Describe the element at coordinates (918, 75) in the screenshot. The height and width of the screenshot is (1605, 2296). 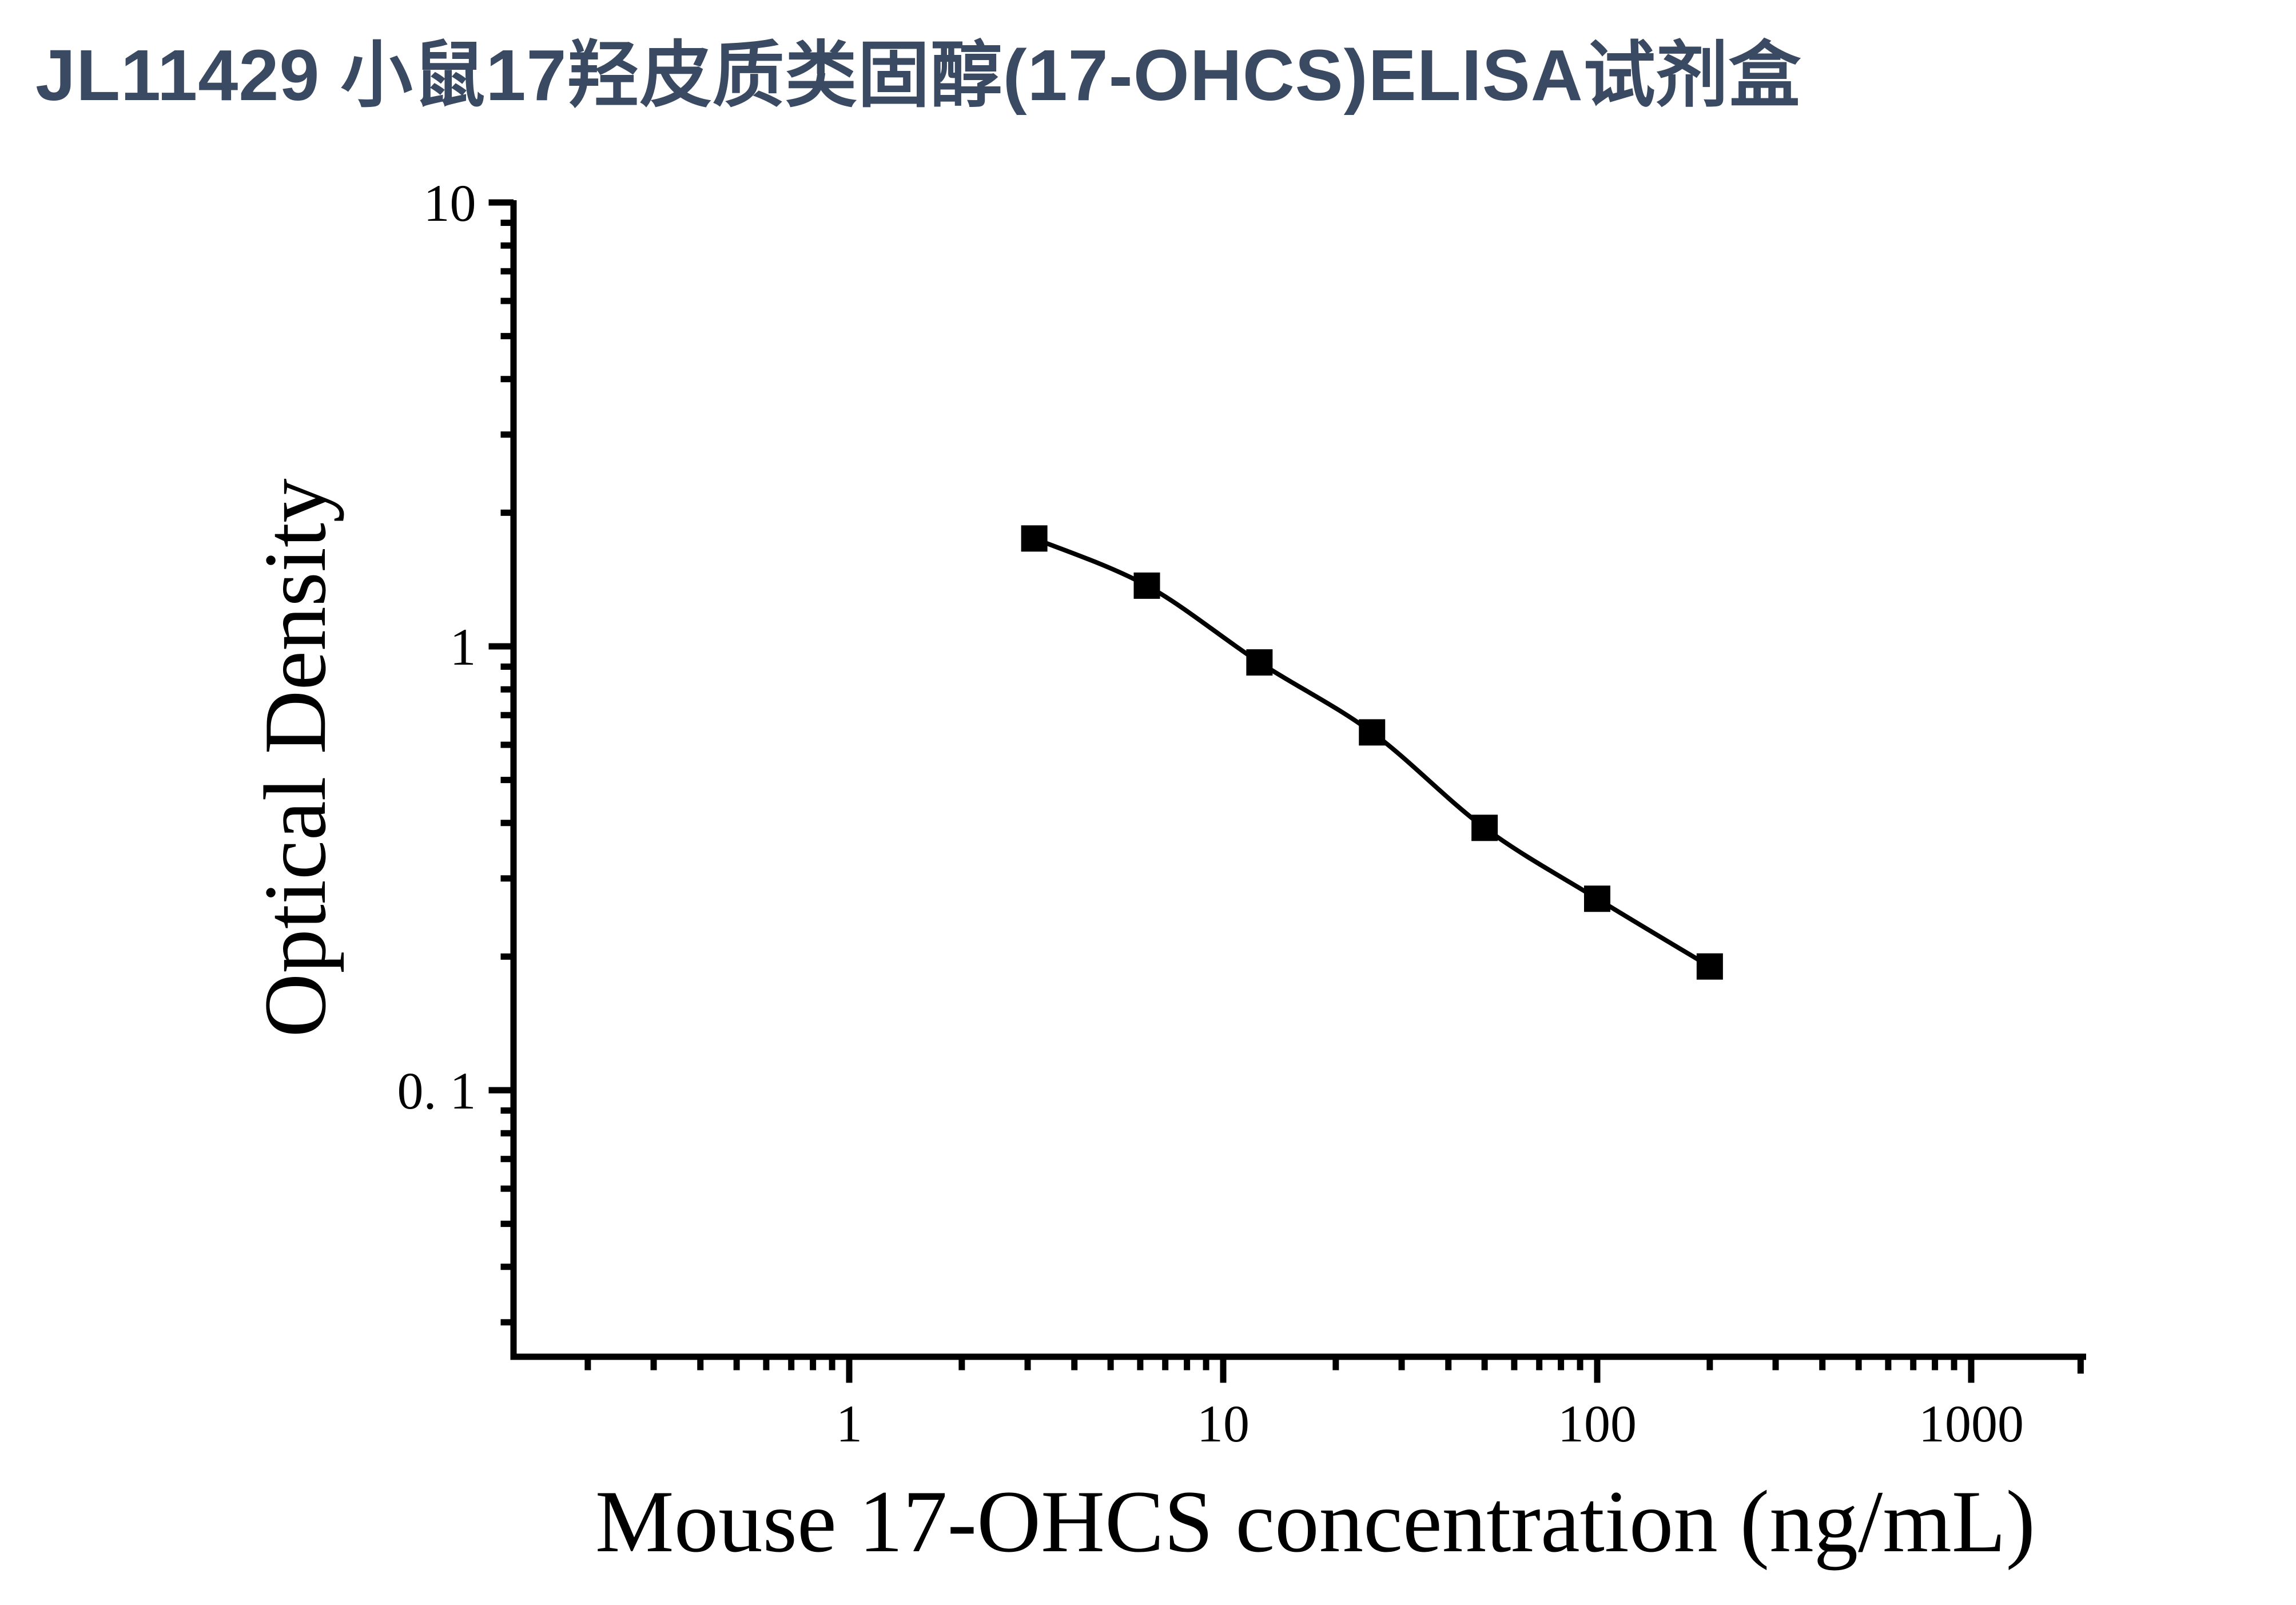
I see `page-title: JL11429 小鼠17羟皮质类固醇(17-OHCS)ELISA试剂盒` at that location.